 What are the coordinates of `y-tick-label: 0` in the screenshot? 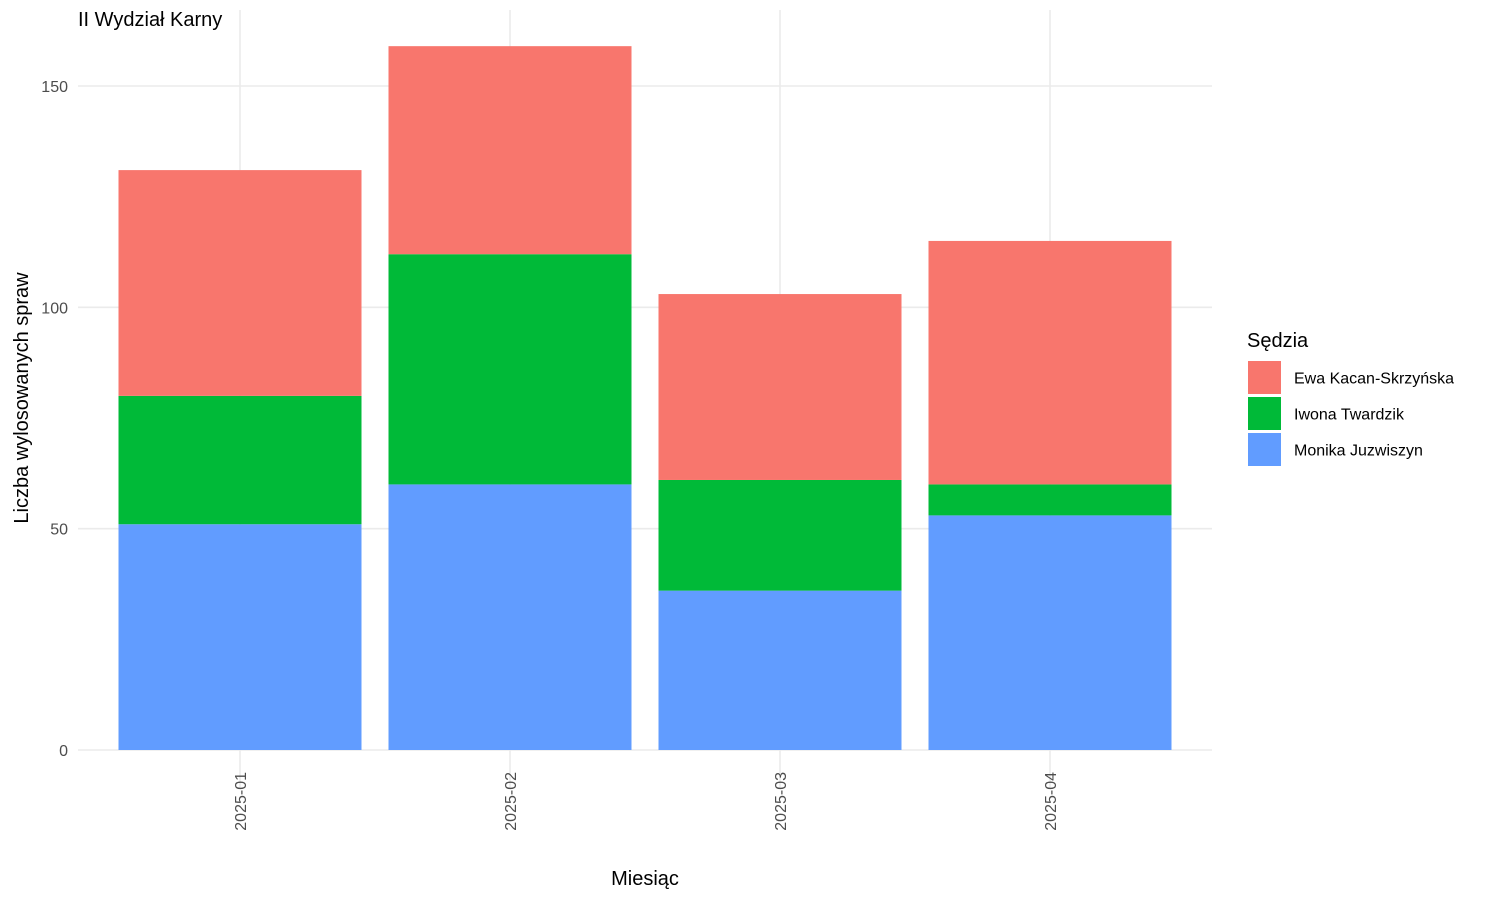 It's located at (63, 751).